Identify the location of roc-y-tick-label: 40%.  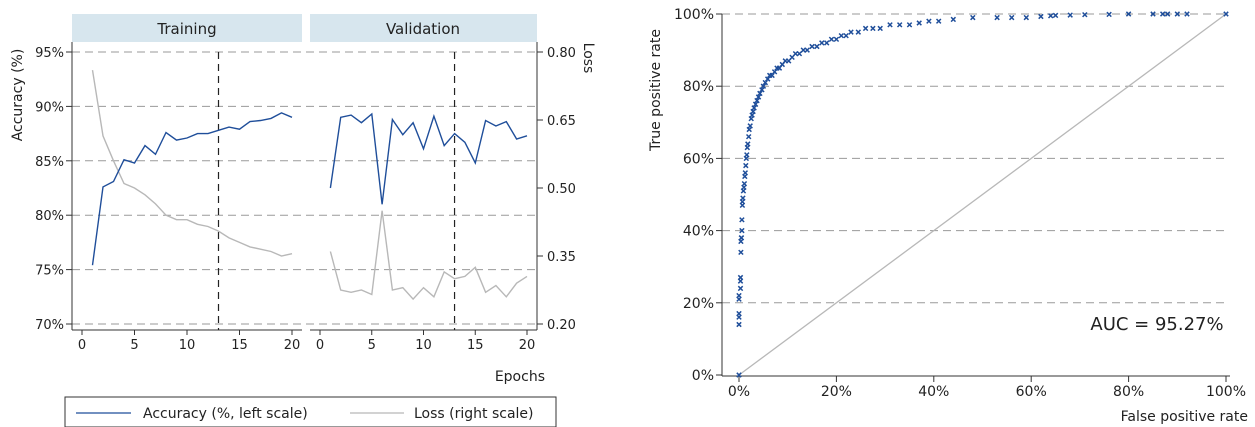
(698, 232).